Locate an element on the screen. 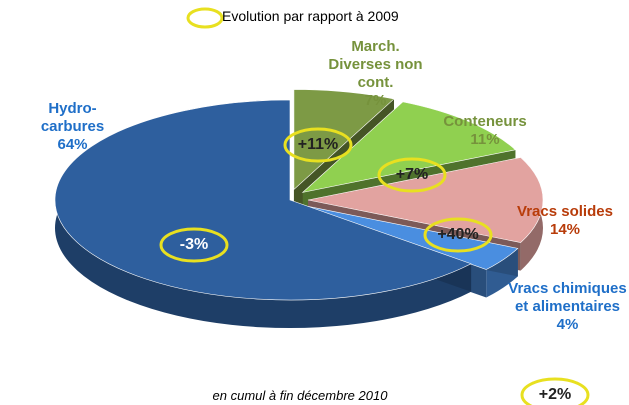 Image resolution: width=629 pixels, height=405 pixels. legend-text: Evolution par rapport à 2009 is located at coordinates (310, 16).